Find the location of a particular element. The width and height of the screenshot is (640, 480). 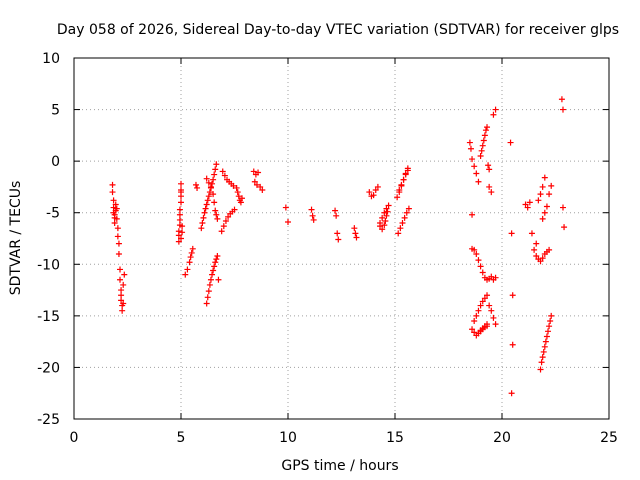

x-tick-label: 15 is located at coordinates (395, 438).